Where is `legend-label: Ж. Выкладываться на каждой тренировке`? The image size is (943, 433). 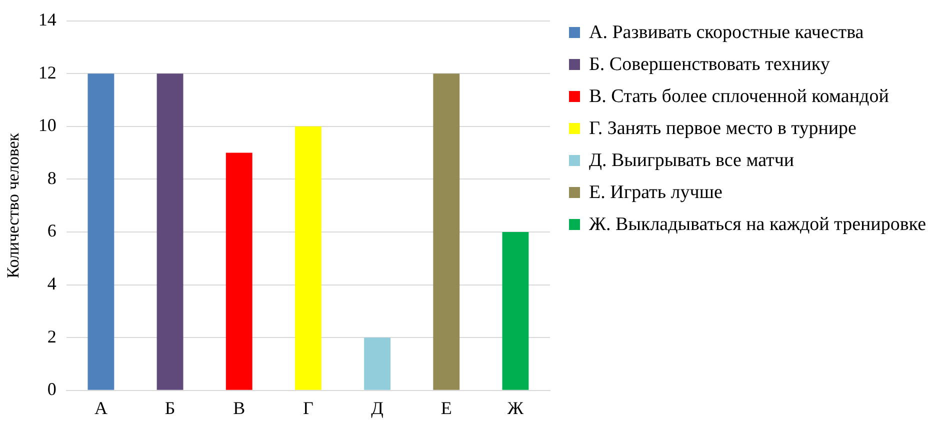
legend-label: Ж. Выкладываться на каждой тренировке is located at coordinates (757, 225).